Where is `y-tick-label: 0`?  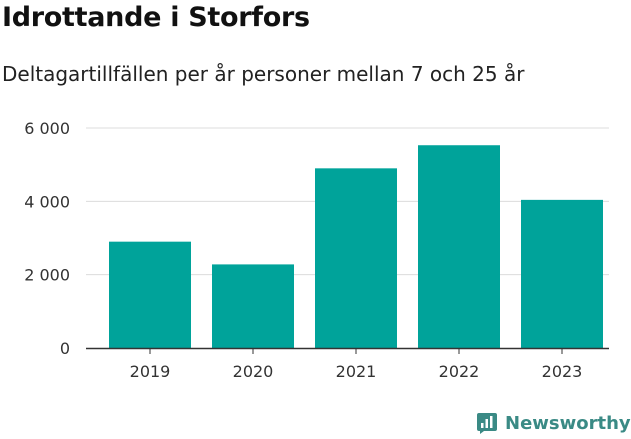
y-tick-label: 0 is located at coordinates (65, 348).